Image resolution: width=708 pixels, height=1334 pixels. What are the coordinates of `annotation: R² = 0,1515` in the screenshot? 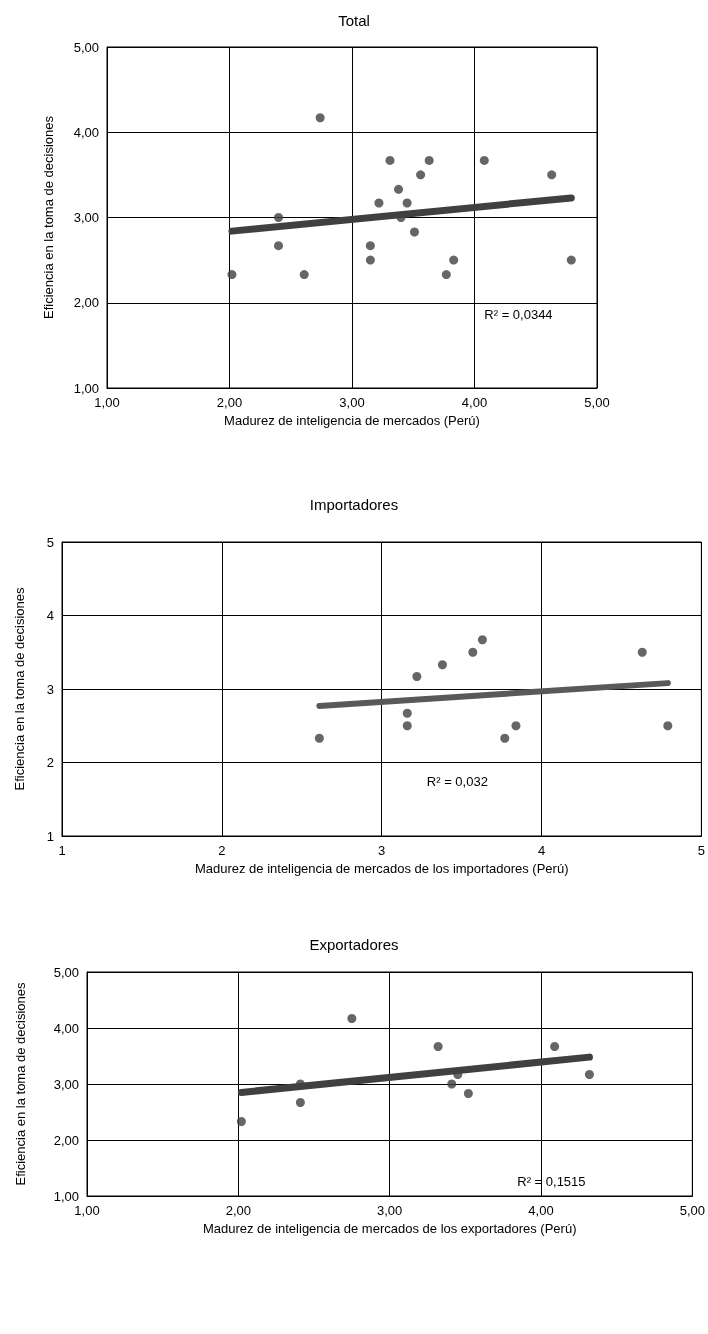 It's located at (551, 1181).